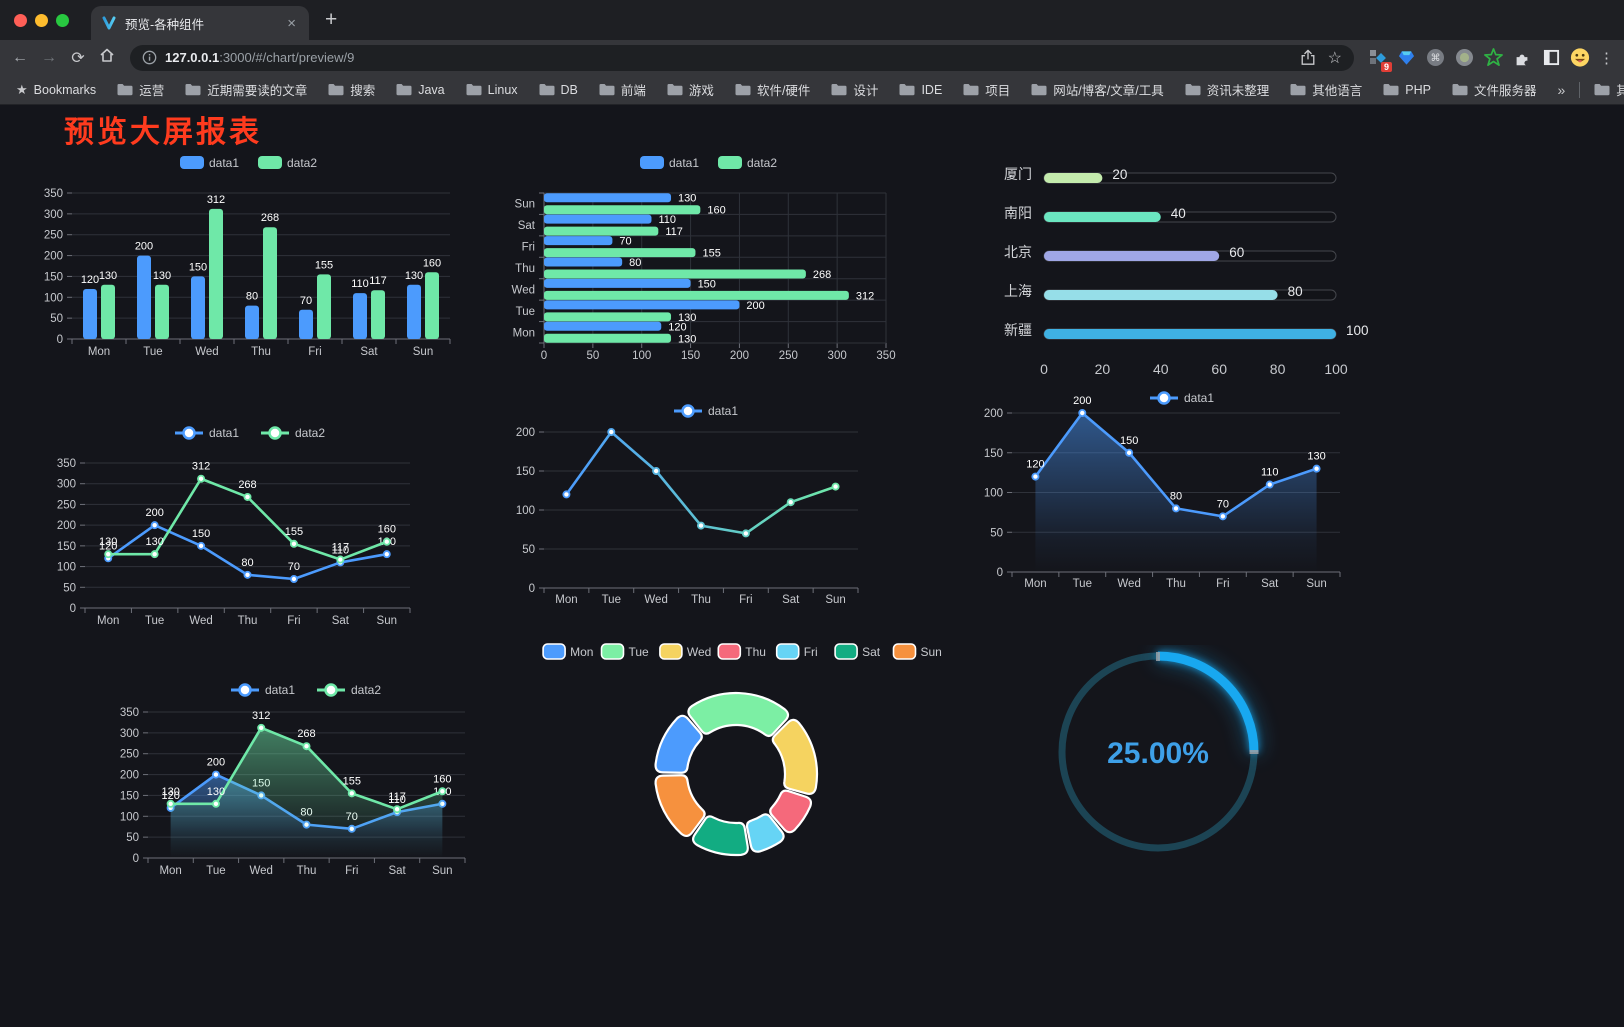 This screenshot has height=1027, width=1624. I want to click on home-icon, so click(107, 57).